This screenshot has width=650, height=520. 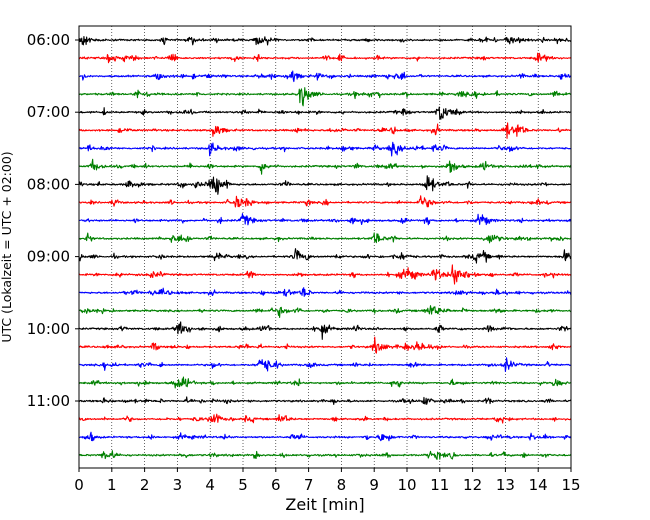 I want to click on x-tick-label: 11, so click(x=439, y=485).